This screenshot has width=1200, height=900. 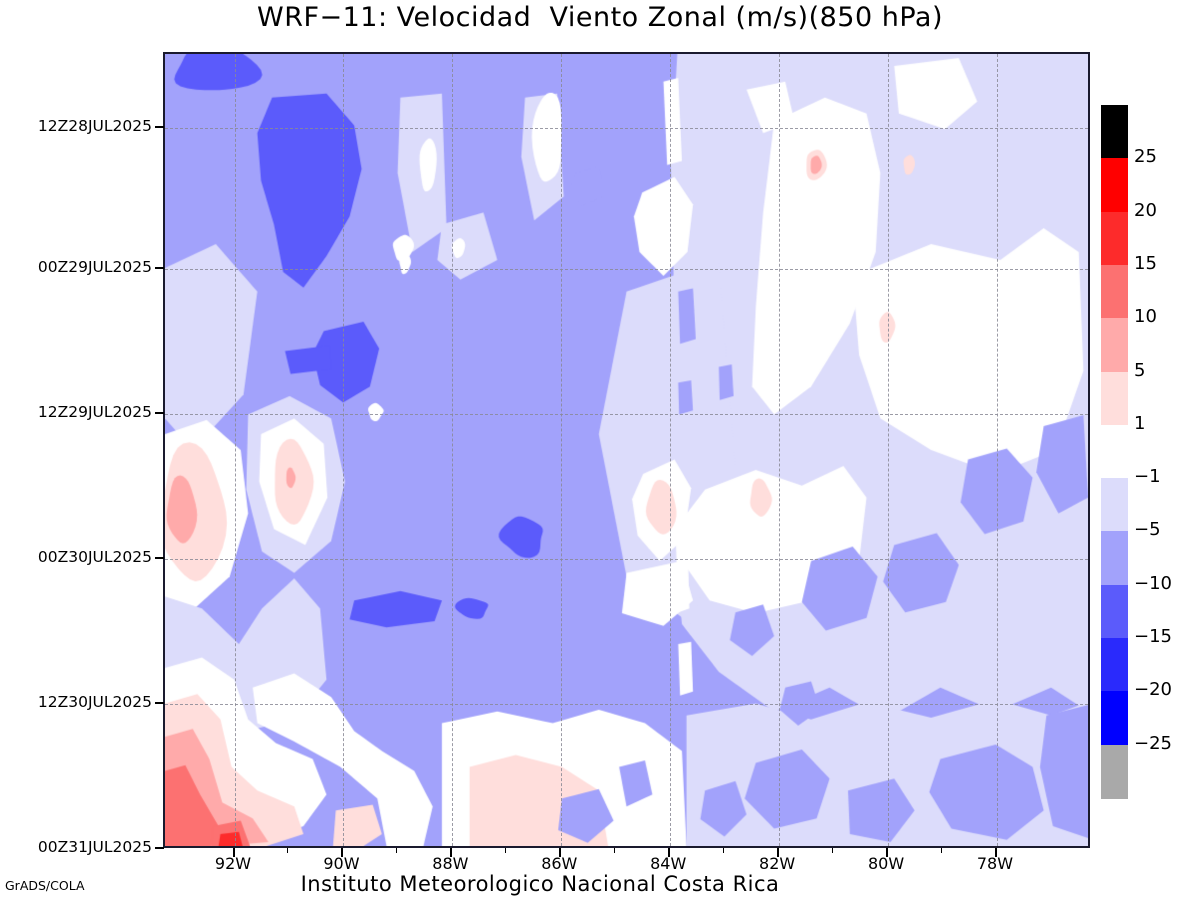 I want to click on y-tick-00Z31JUL2025, so click(x=159, y=848).